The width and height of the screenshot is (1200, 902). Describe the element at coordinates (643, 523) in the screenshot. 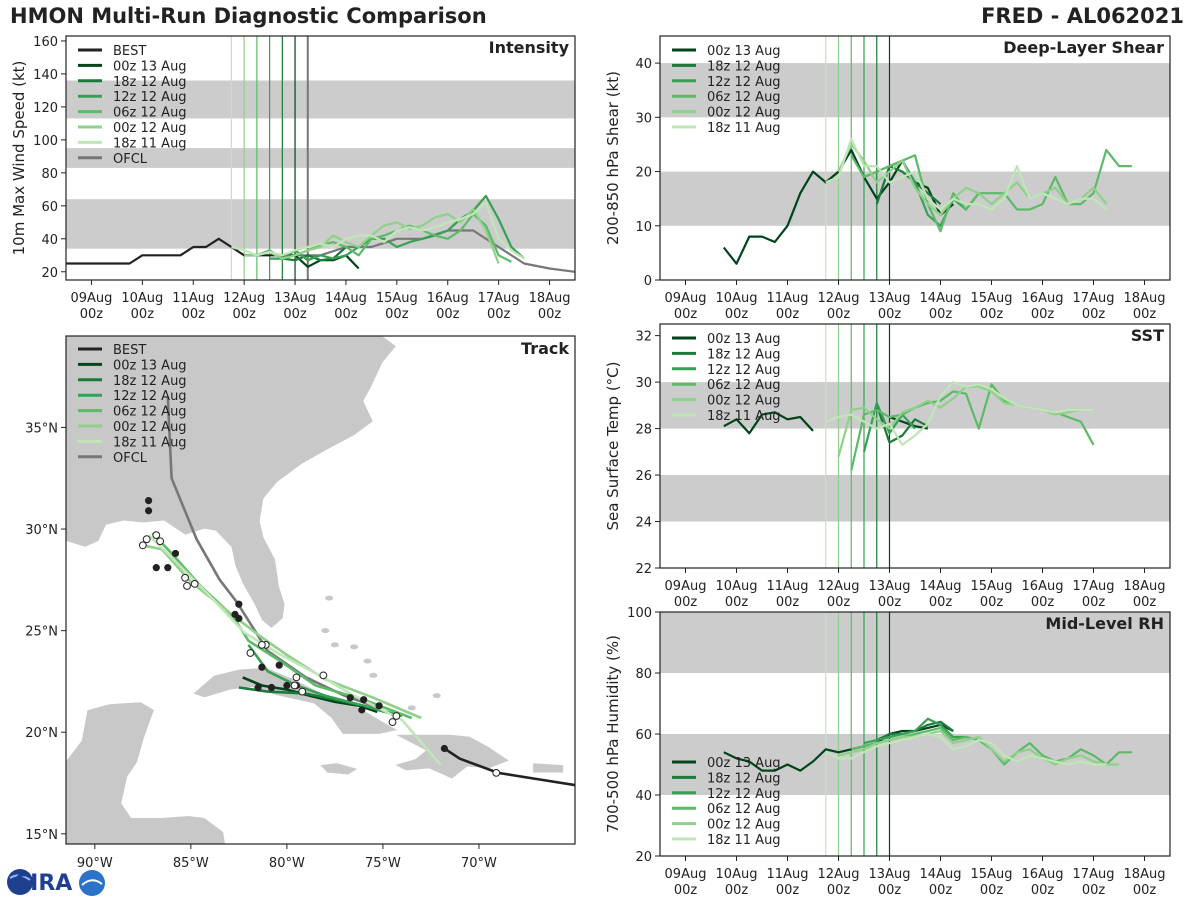

I see `y-tick-label: 24` at that location.